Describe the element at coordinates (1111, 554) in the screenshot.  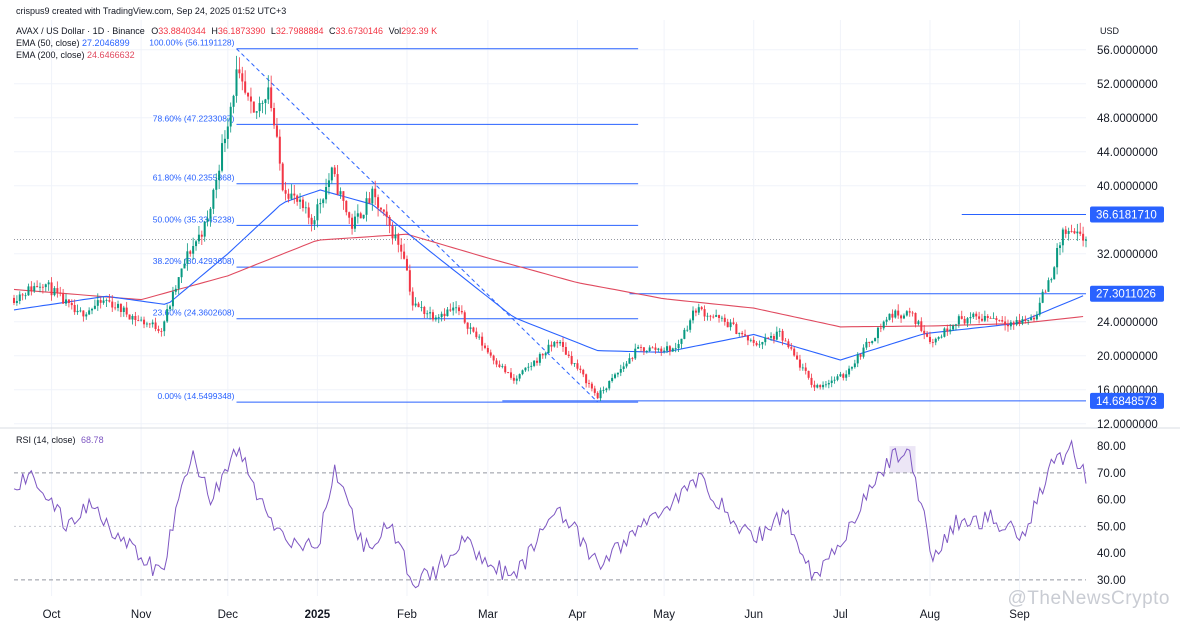
I see `rsi-axis-tick-label: 40.00` at that location.